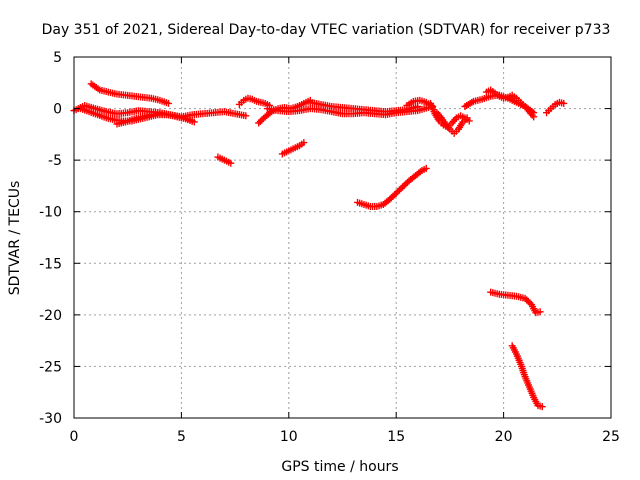  What do you see at coordinates (74, 437) in the screenshot?
I see `x-tick-label: 0` at bounding box center [74, 437].